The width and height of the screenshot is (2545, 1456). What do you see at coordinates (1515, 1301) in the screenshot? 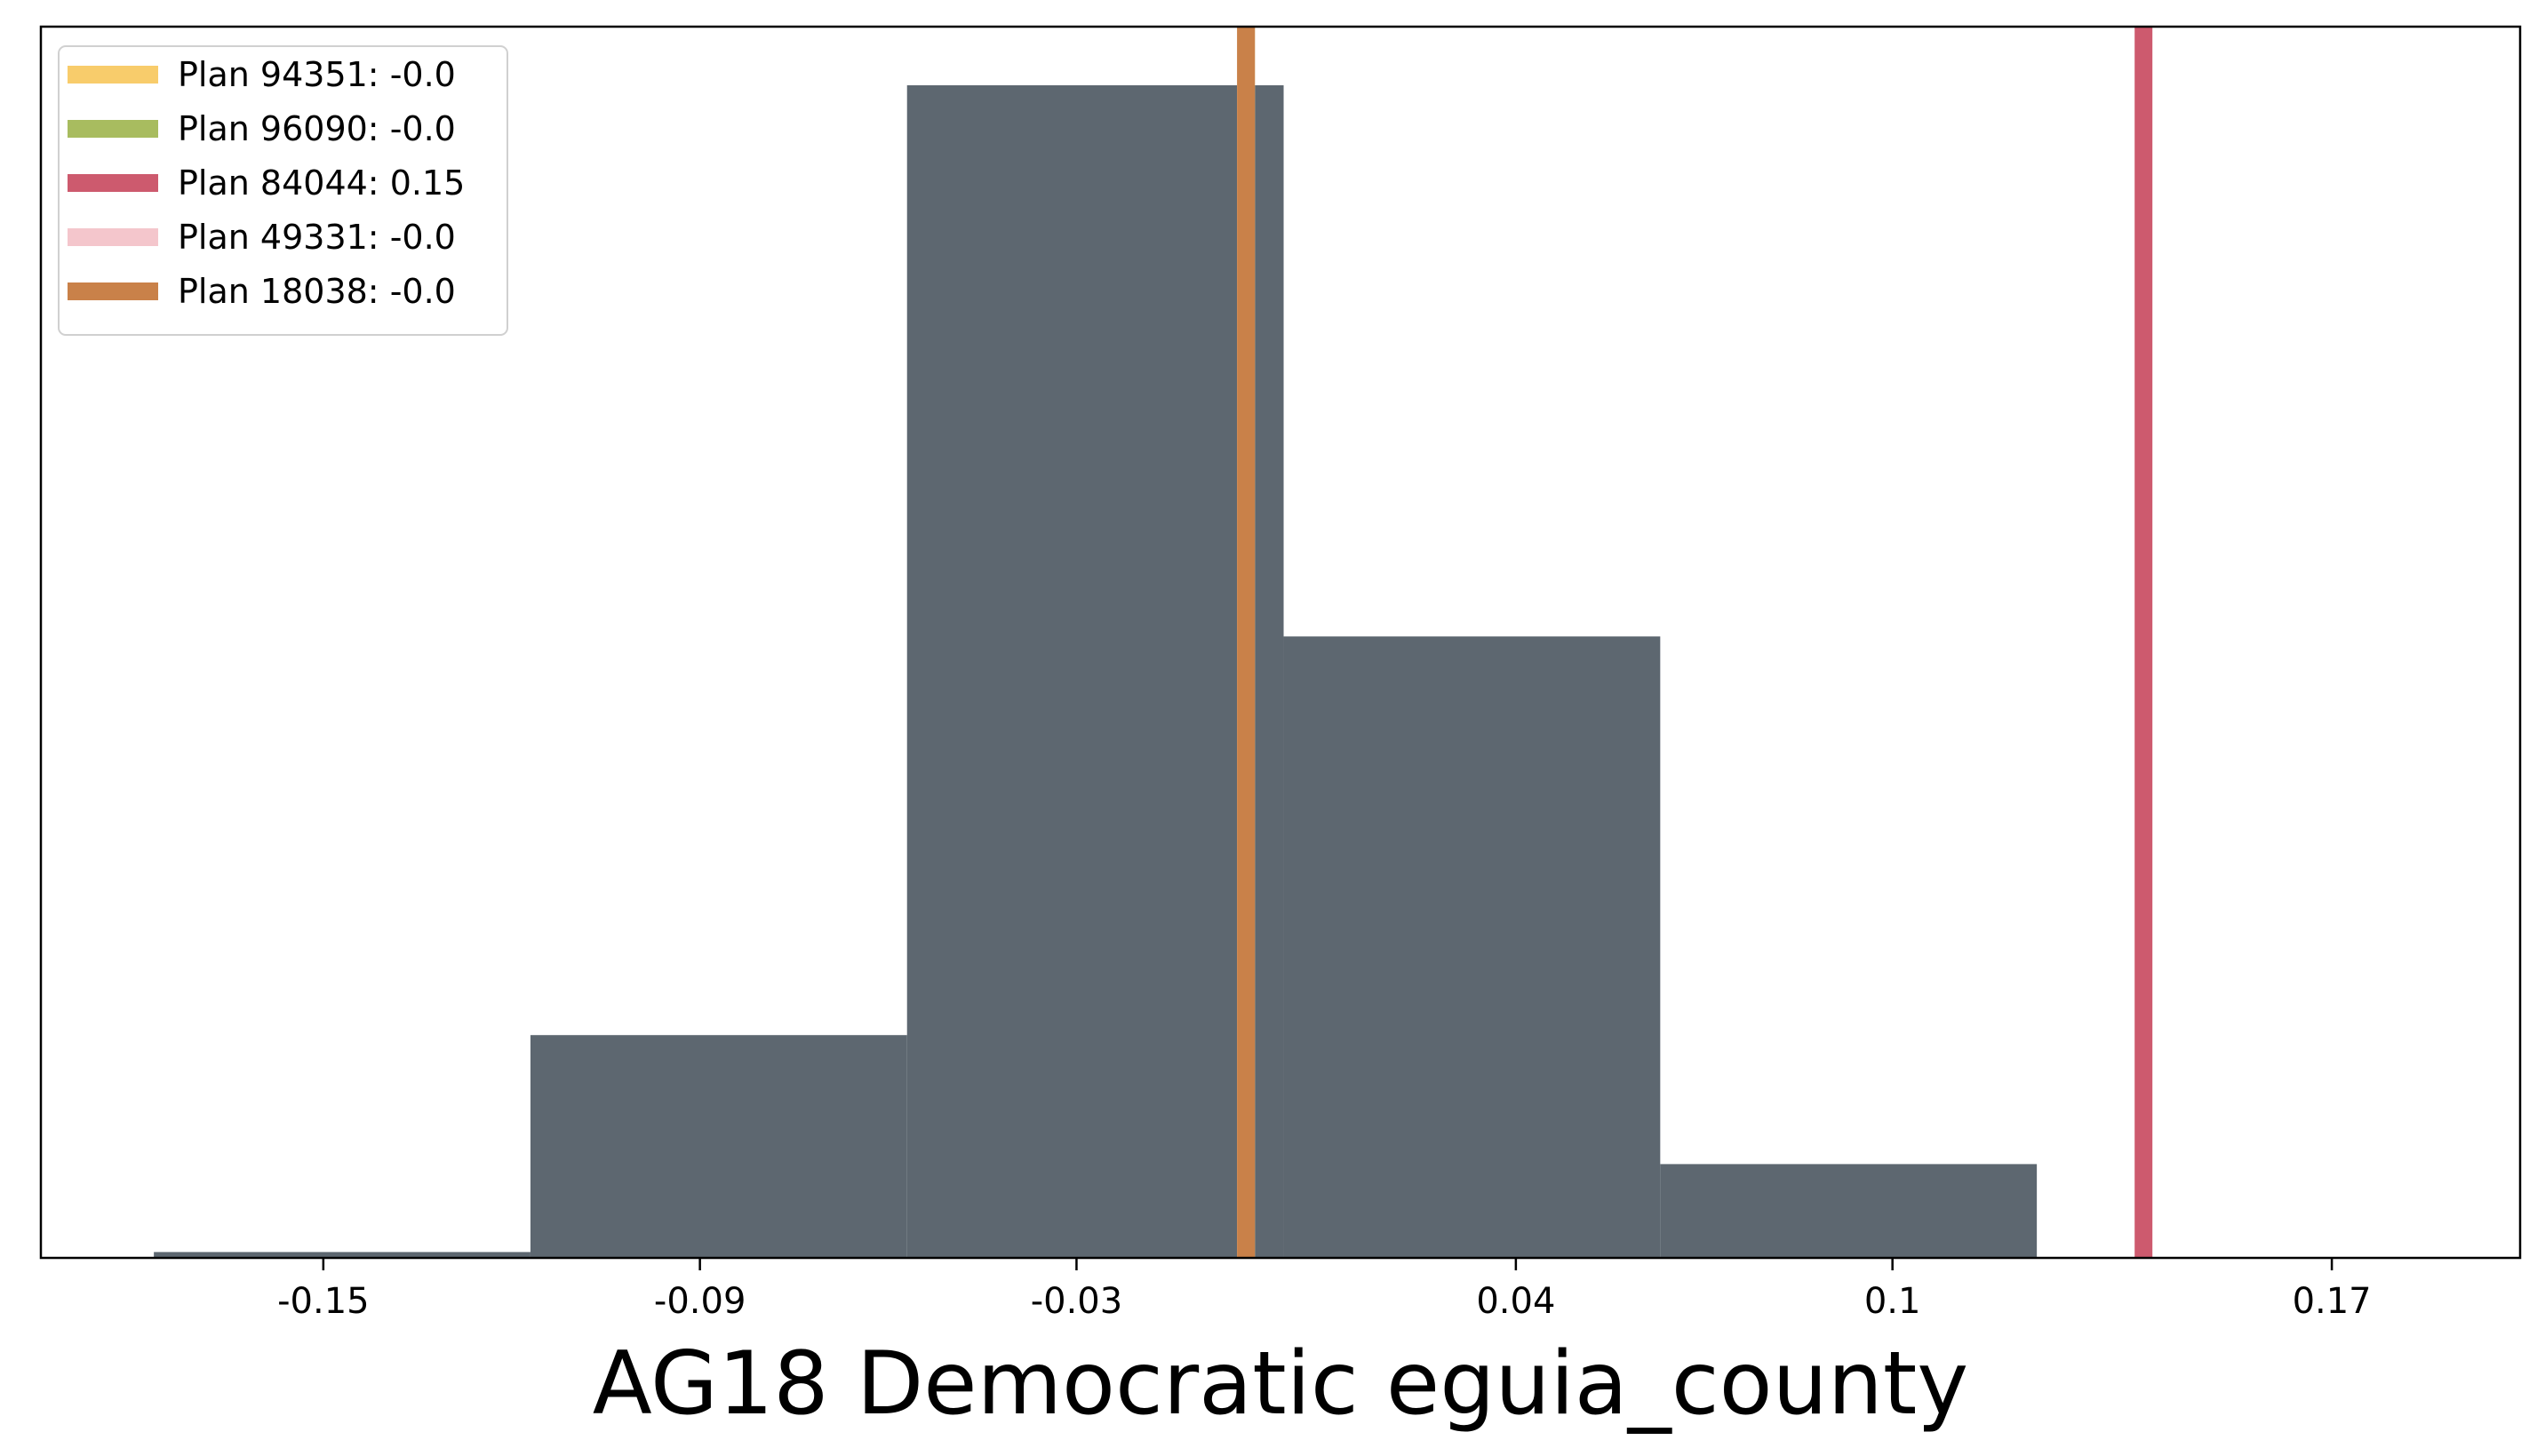
I see `x-tick-label: 0.04` at bounding box center [1515, 1301].